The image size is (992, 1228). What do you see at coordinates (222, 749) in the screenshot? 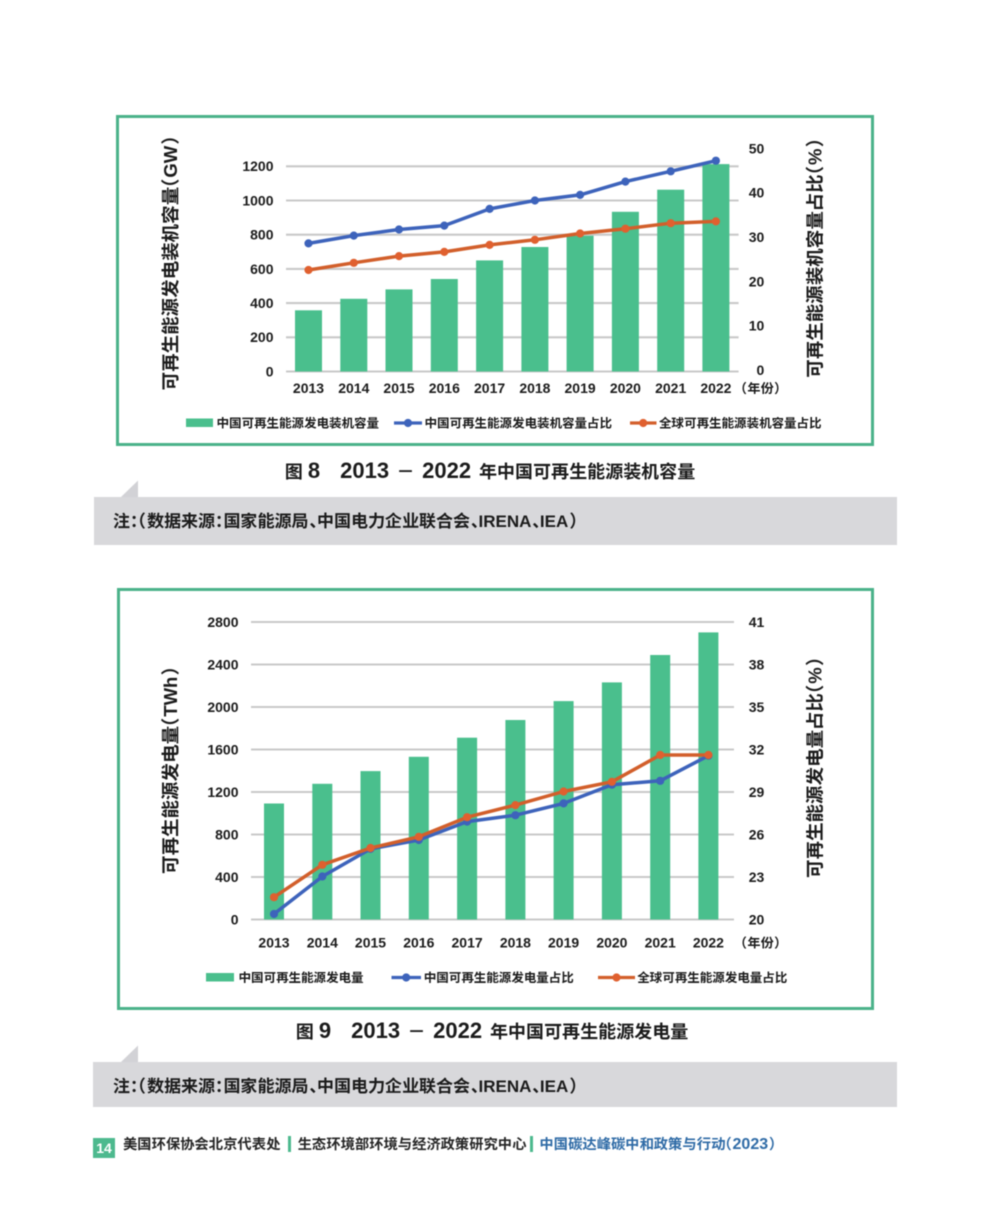
I see `svg-text: 1600` at bounding box center [222, 749].